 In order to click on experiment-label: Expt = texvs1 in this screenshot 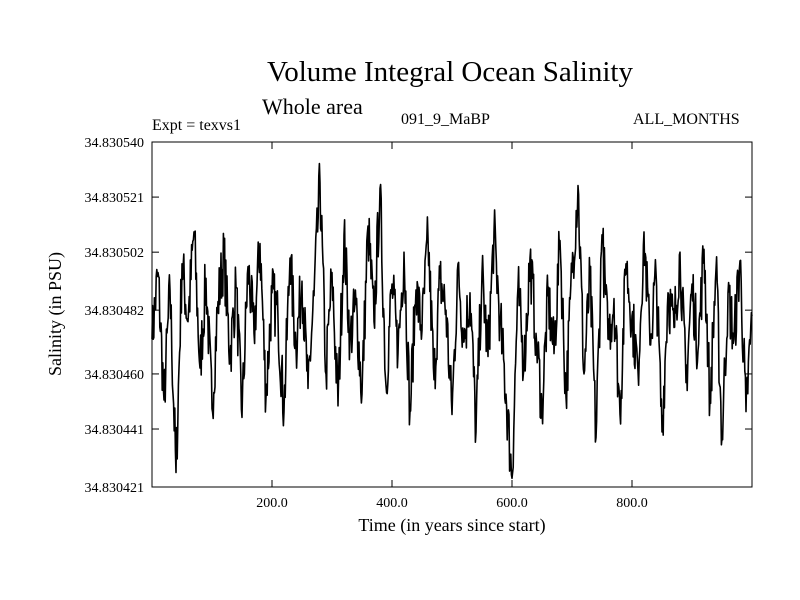, I will do `click(197, 125)`.